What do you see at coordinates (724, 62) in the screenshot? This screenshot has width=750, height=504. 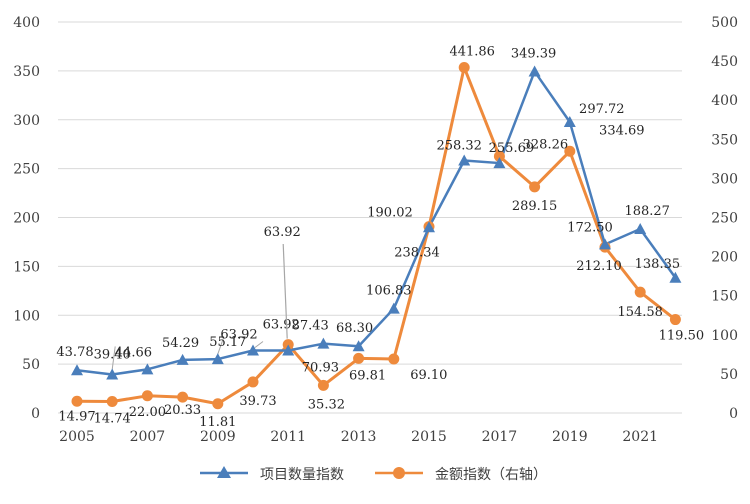 I see `right-tick-label: 450` at bounding box center [724, 62].